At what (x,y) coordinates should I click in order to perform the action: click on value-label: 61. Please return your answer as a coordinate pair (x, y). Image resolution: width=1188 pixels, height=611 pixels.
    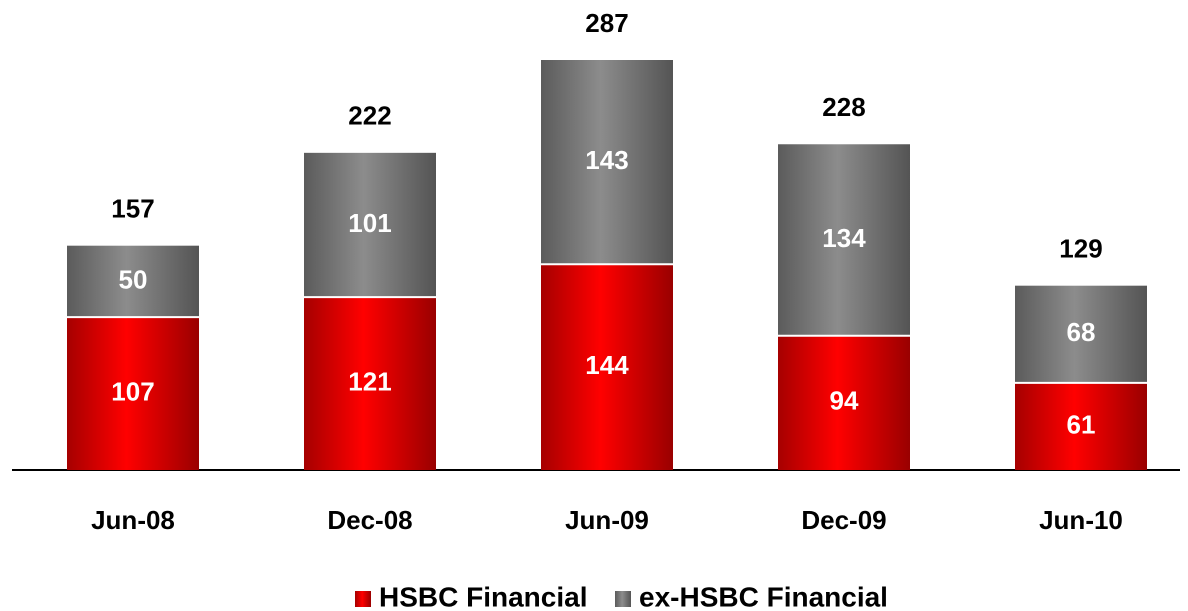
    Looking at the image, I should click on (1081, 424).